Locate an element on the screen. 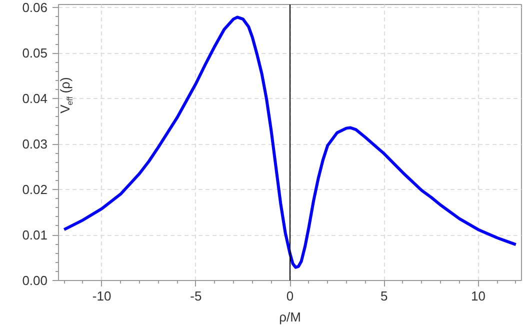 The height and width of the screenshot is (327, 523). y-tick-label: 0.01 is located at coordinates (35, 235).